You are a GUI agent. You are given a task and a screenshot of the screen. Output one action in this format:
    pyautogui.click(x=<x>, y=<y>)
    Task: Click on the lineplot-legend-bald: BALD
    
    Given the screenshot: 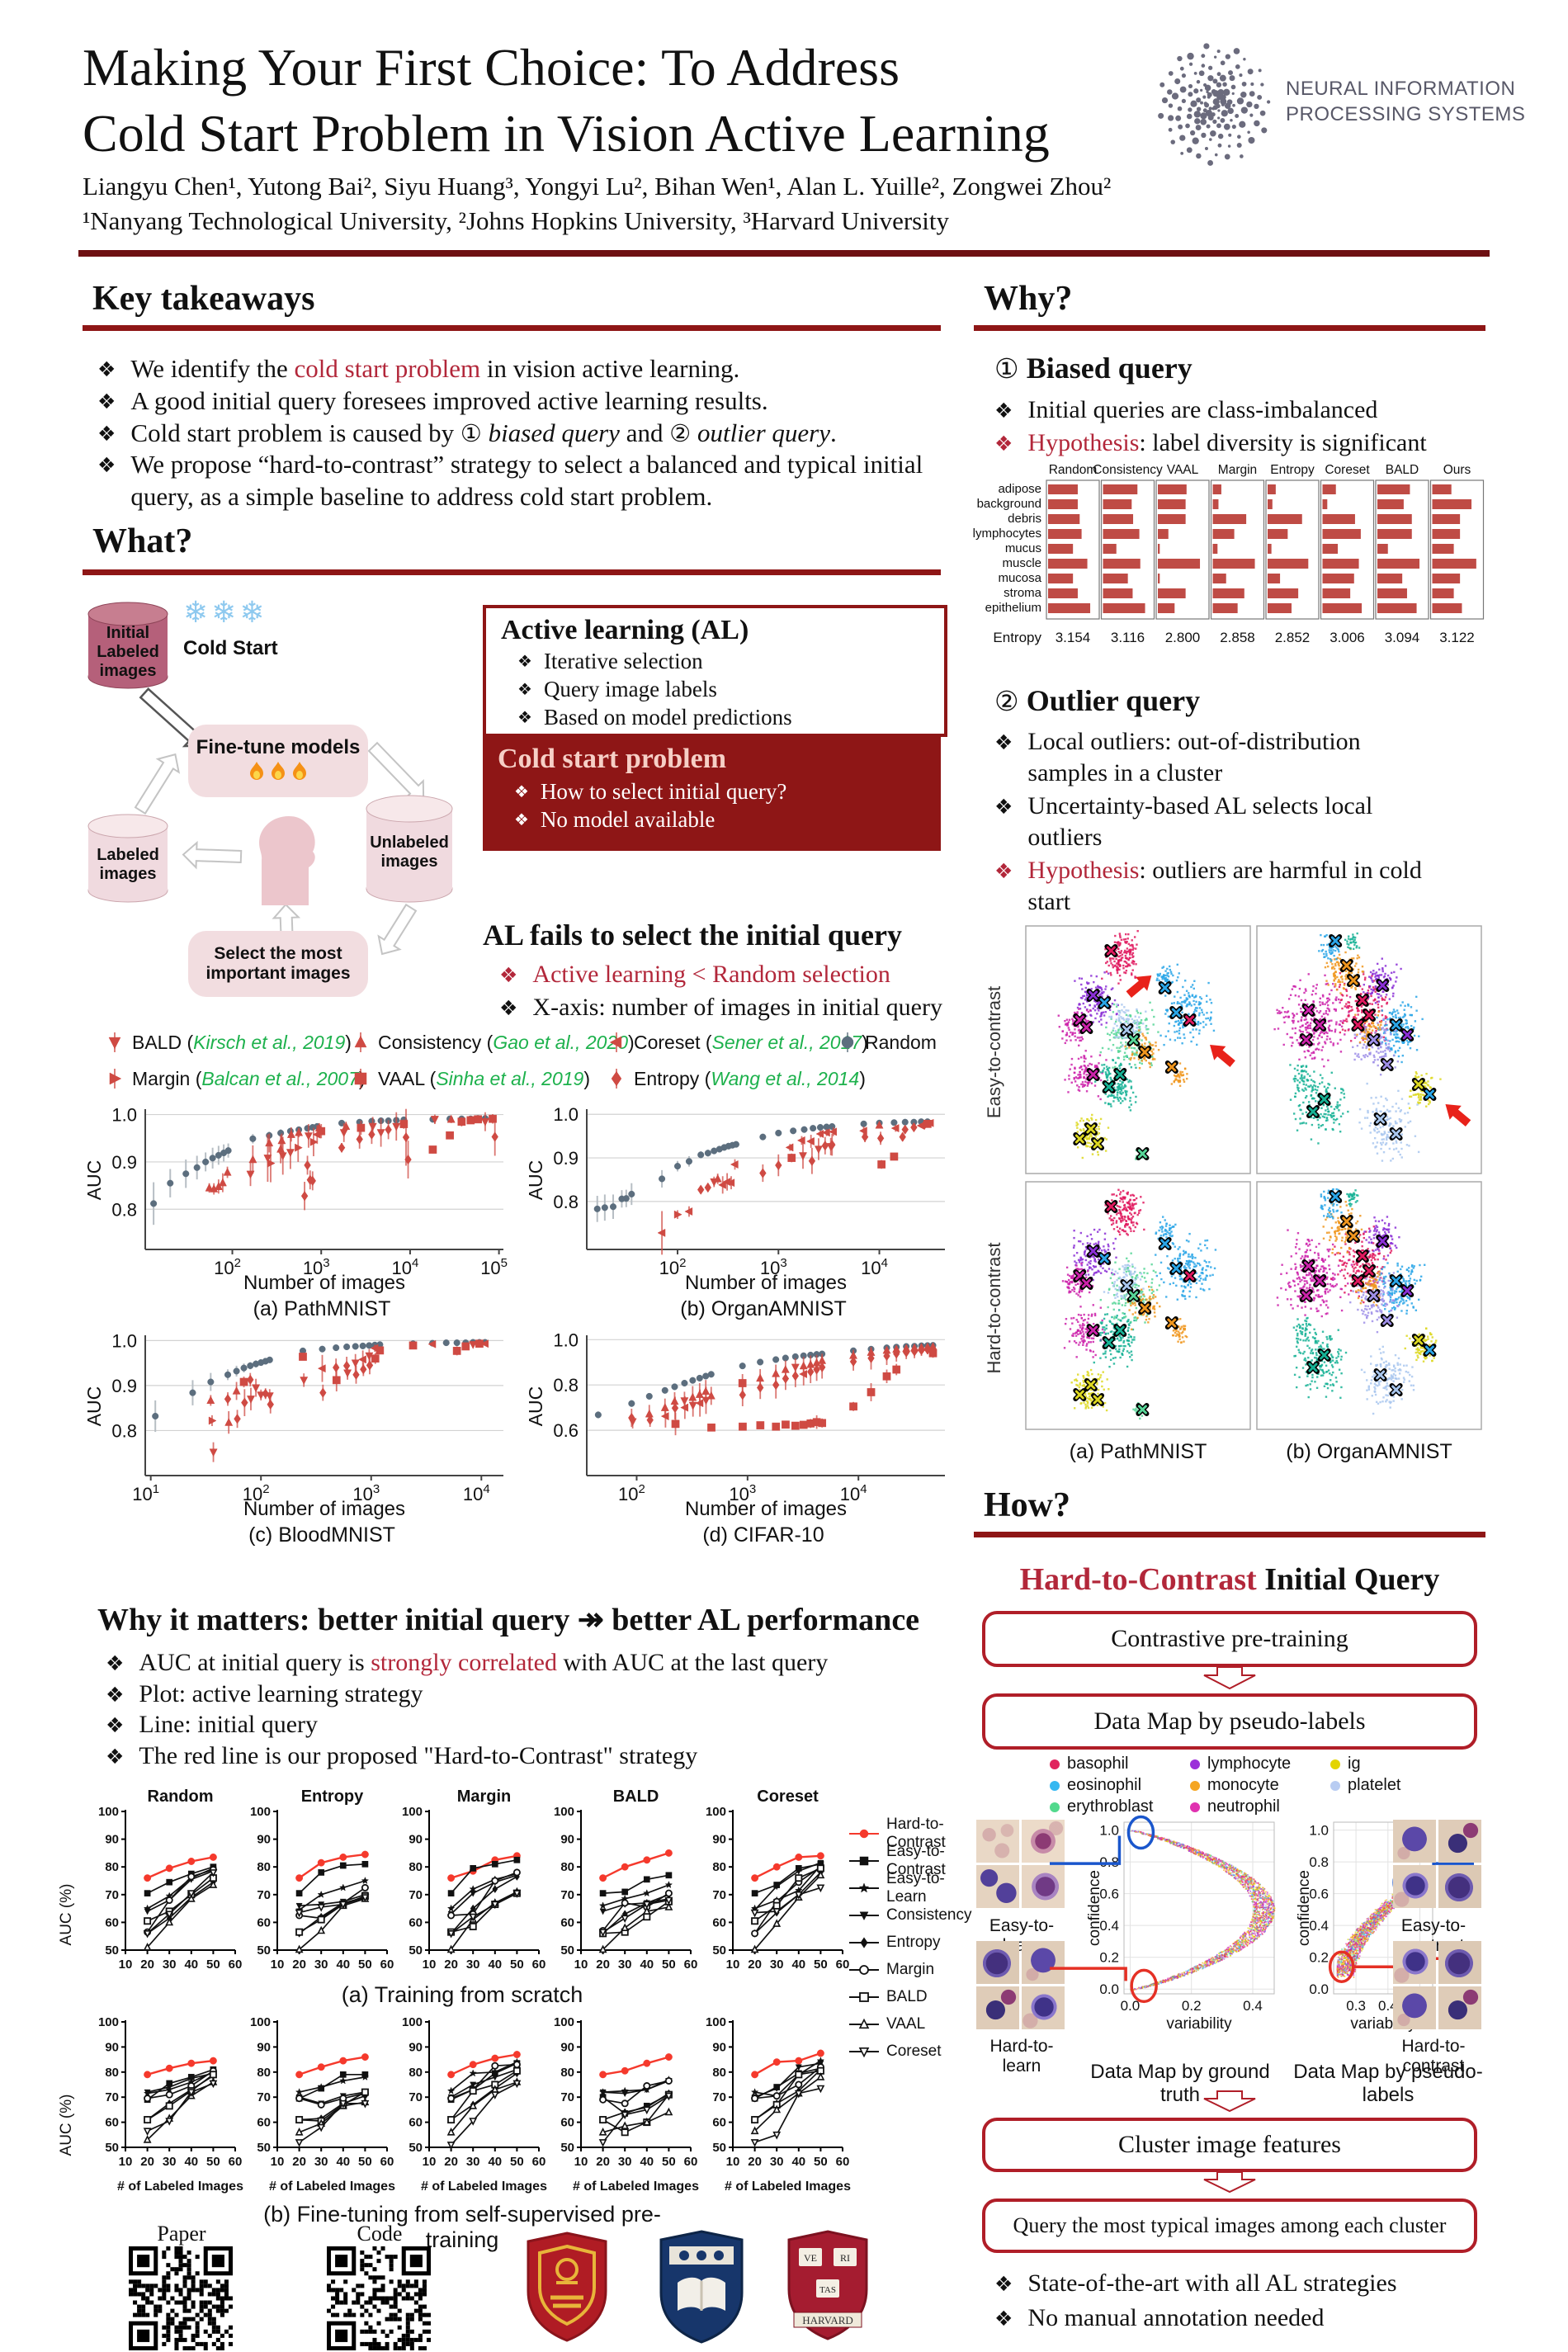 What is the action you would take?
    pyautogui.click(x=910, y=1996)
    